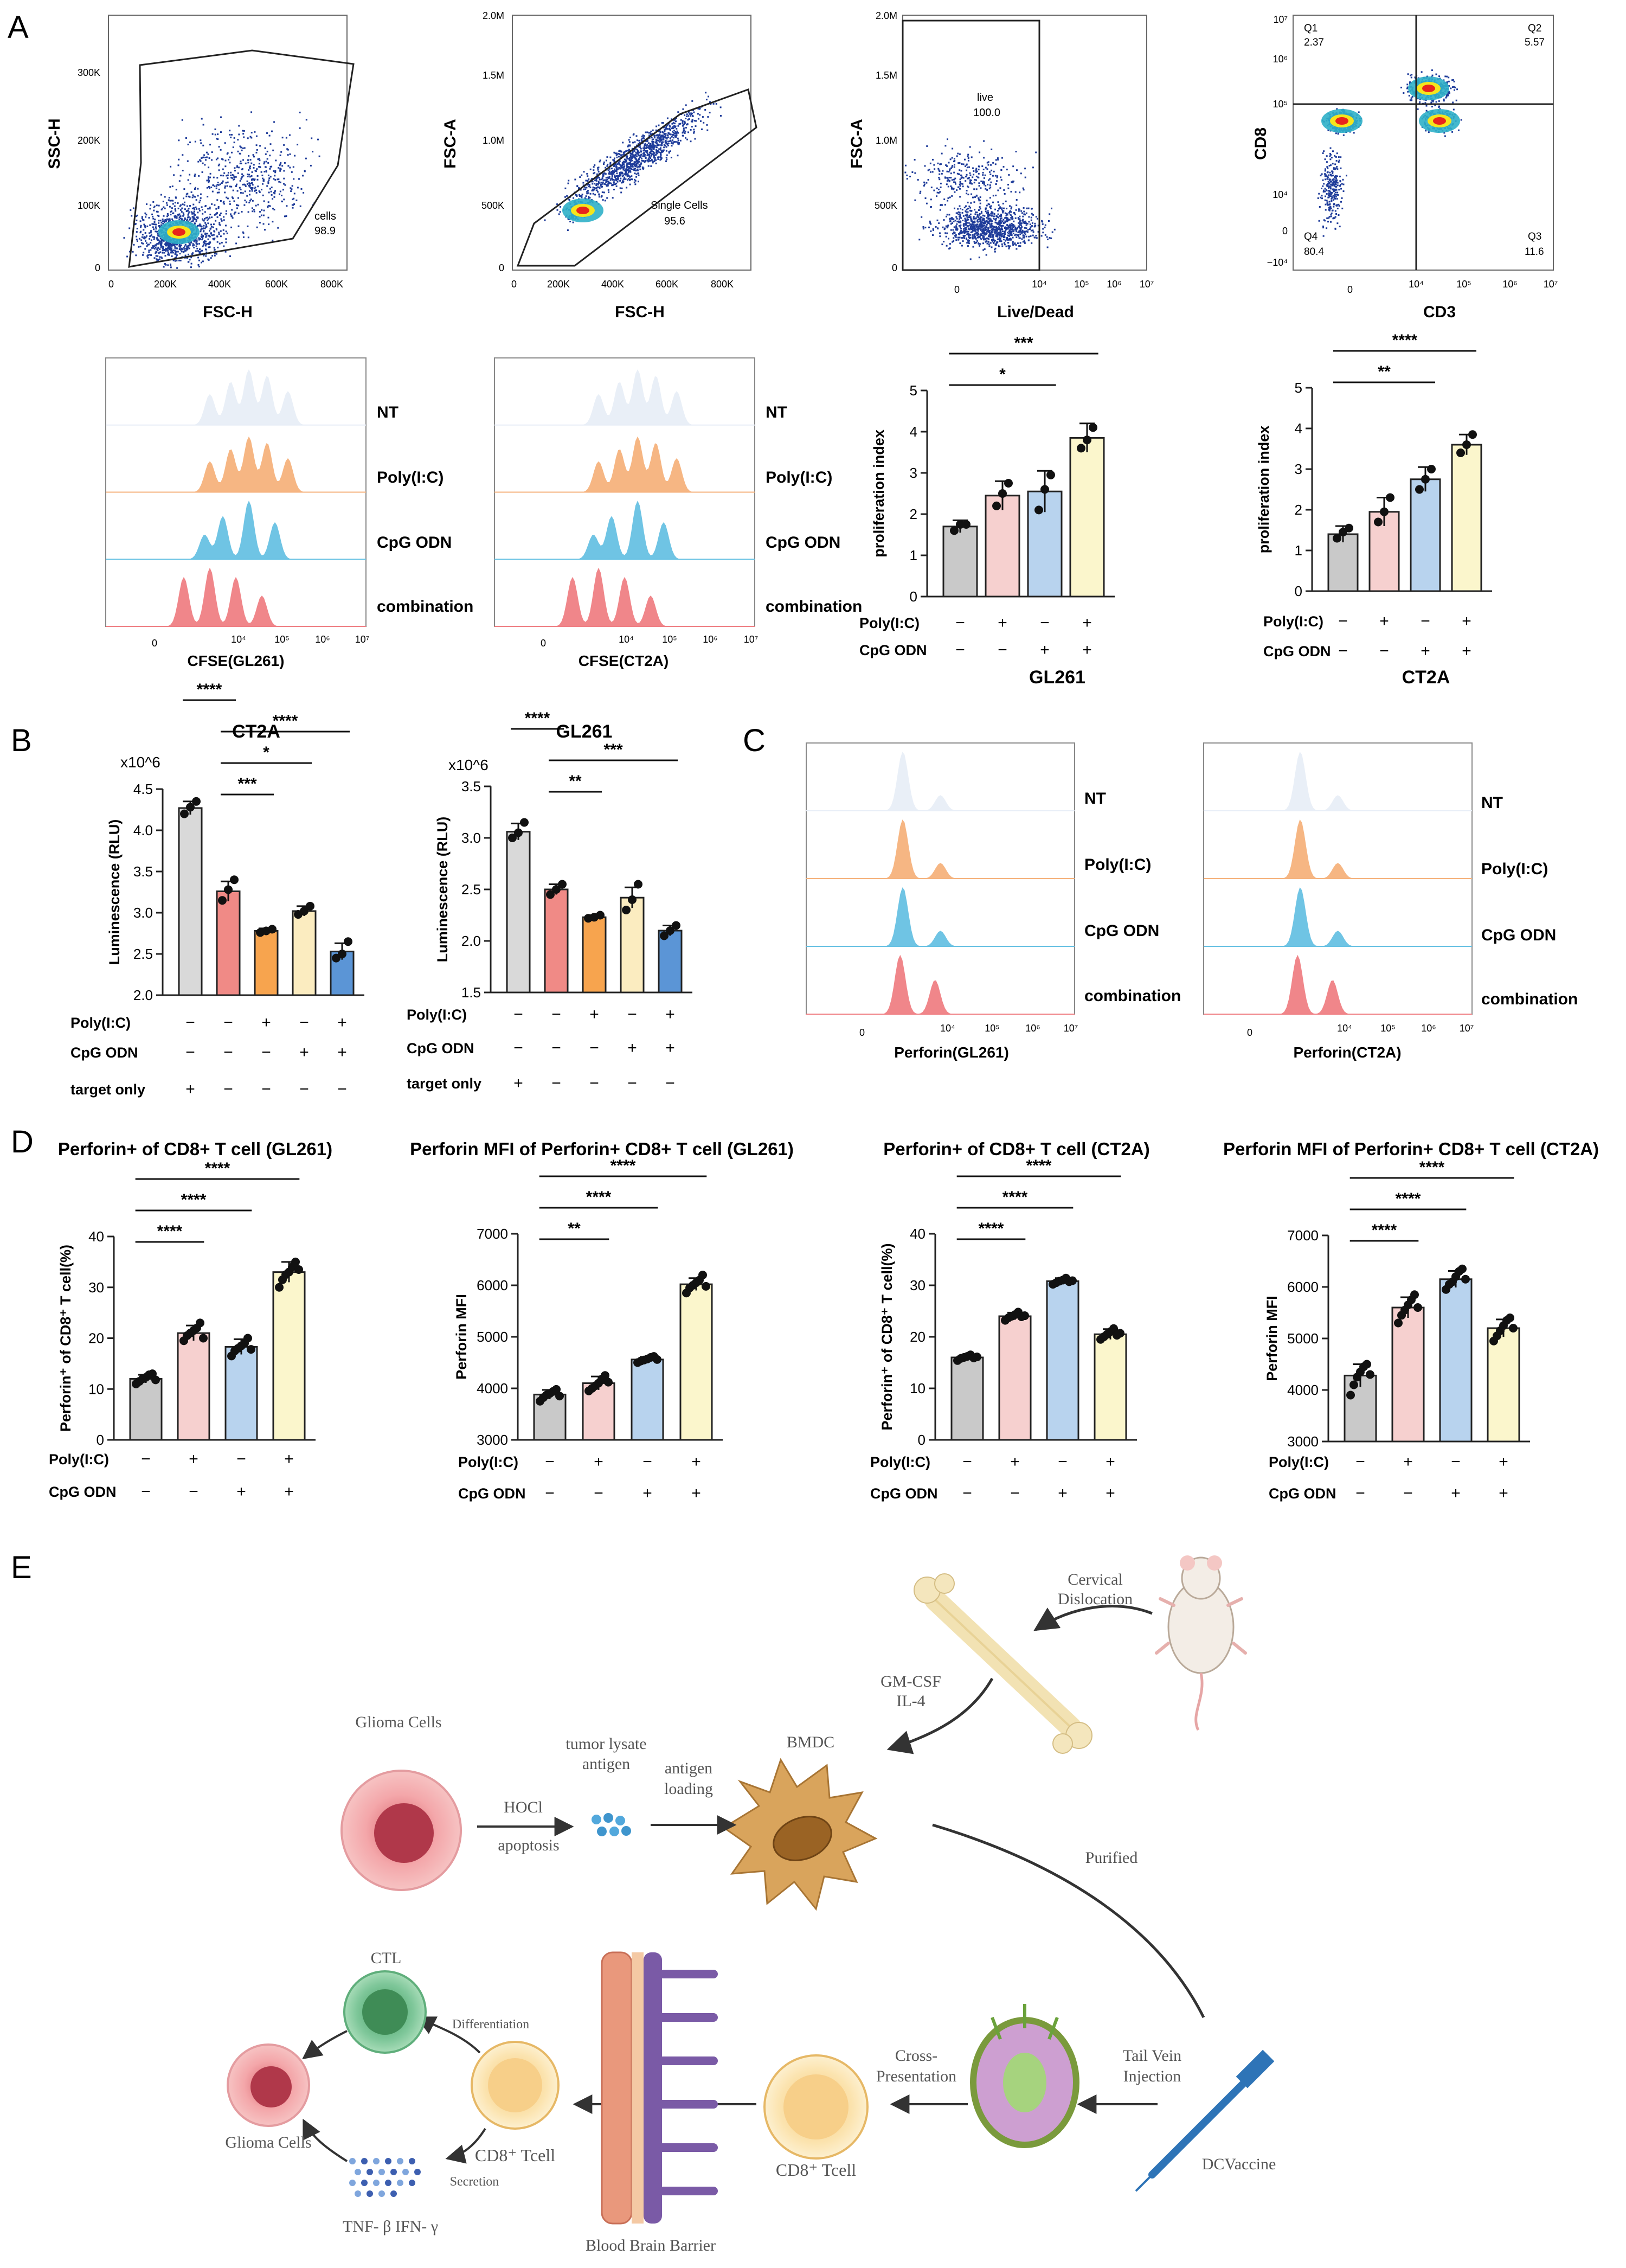 Image resolution: width=1626 pixels, height=2268 pixels. Describe the element at coordinates (89, 206) in the screenshot. I see `tick-label: 100K` at that location.